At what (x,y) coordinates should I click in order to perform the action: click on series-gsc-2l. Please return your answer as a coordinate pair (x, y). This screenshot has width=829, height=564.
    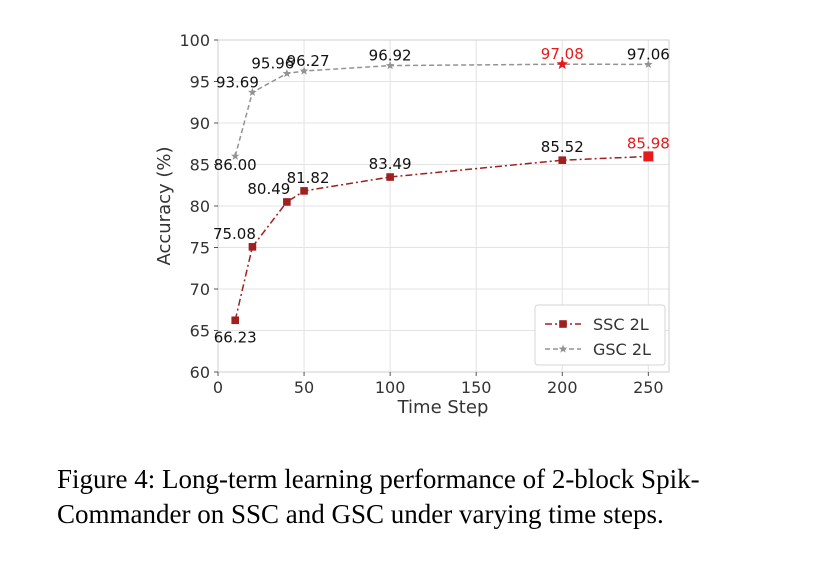
    Looking at the image, I should click on (441, 109).